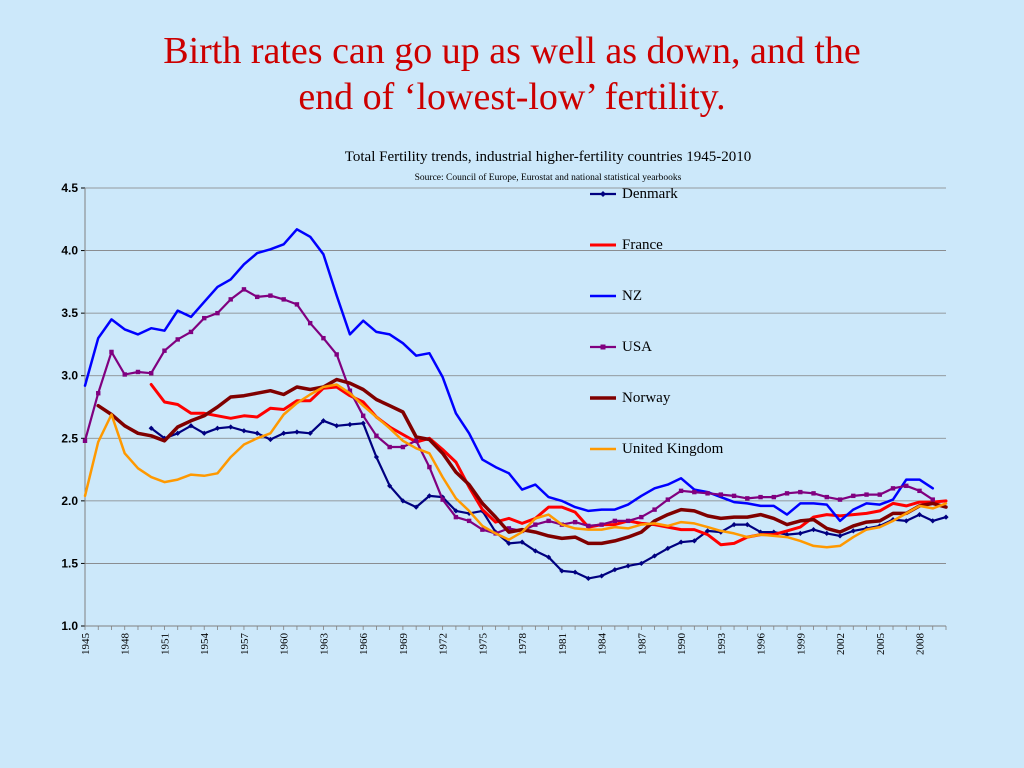  Describe the element at coordinates (620, 347) in the screenshot. I see `legend-item: USA` at that location.